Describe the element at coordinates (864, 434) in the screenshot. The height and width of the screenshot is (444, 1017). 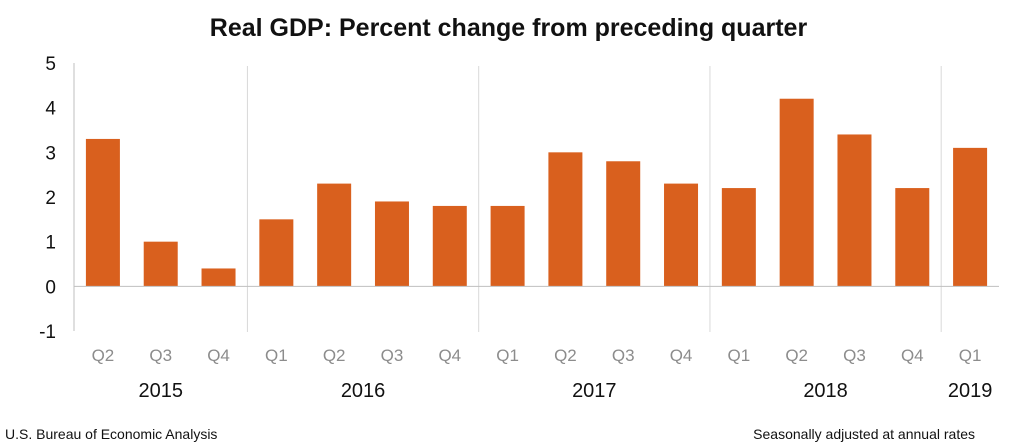
I see `adjustment-note: Seasonally adjusted at annual rates` at that location.